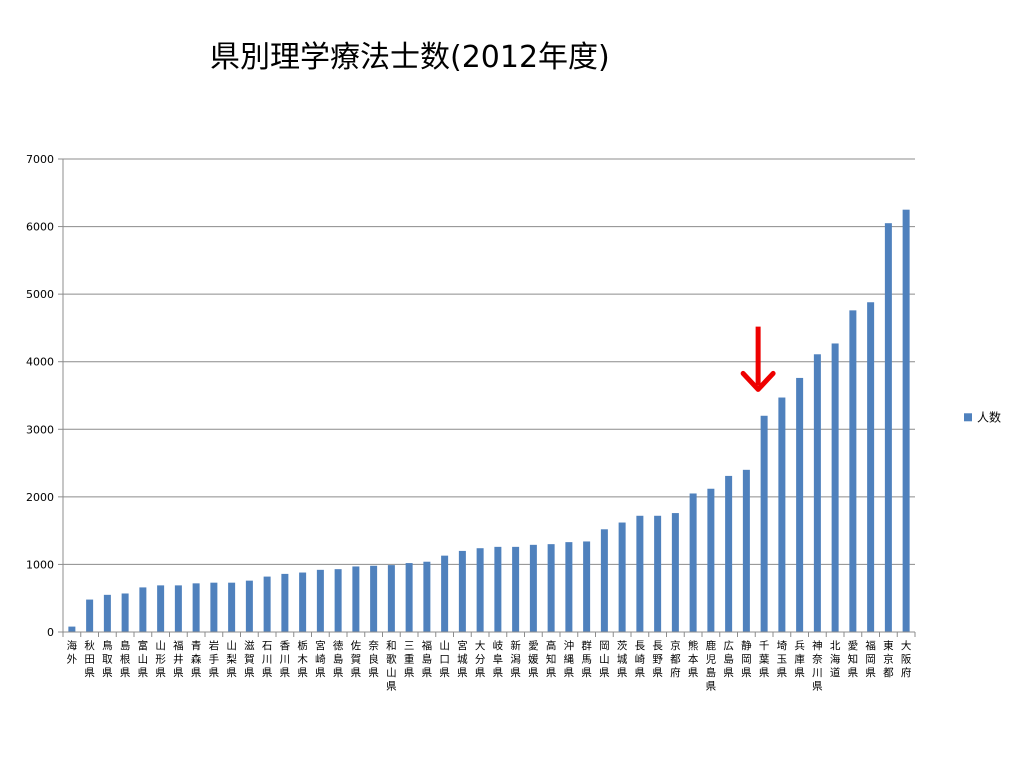  What do you see at coordinates (320, 659) in the screenshot?
I see `x-tick-label: 宮崎県` at bounding box center [320, 659].